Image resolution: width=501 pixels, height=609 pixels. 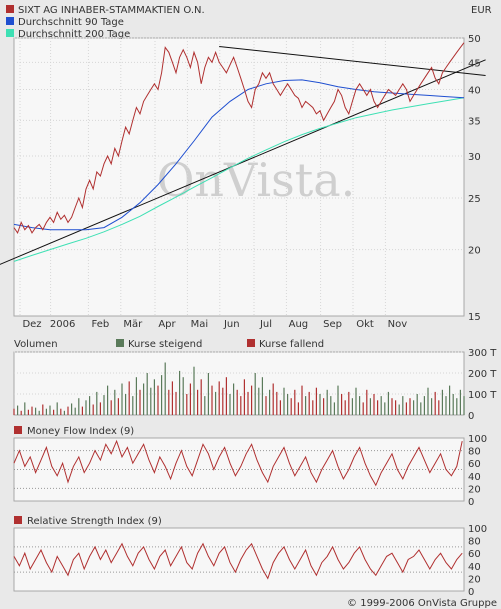 What do you see at coordinates (62, 324) in the screenshot?
I see `price-xlabel: 2006` at bounding box center [62, 324].